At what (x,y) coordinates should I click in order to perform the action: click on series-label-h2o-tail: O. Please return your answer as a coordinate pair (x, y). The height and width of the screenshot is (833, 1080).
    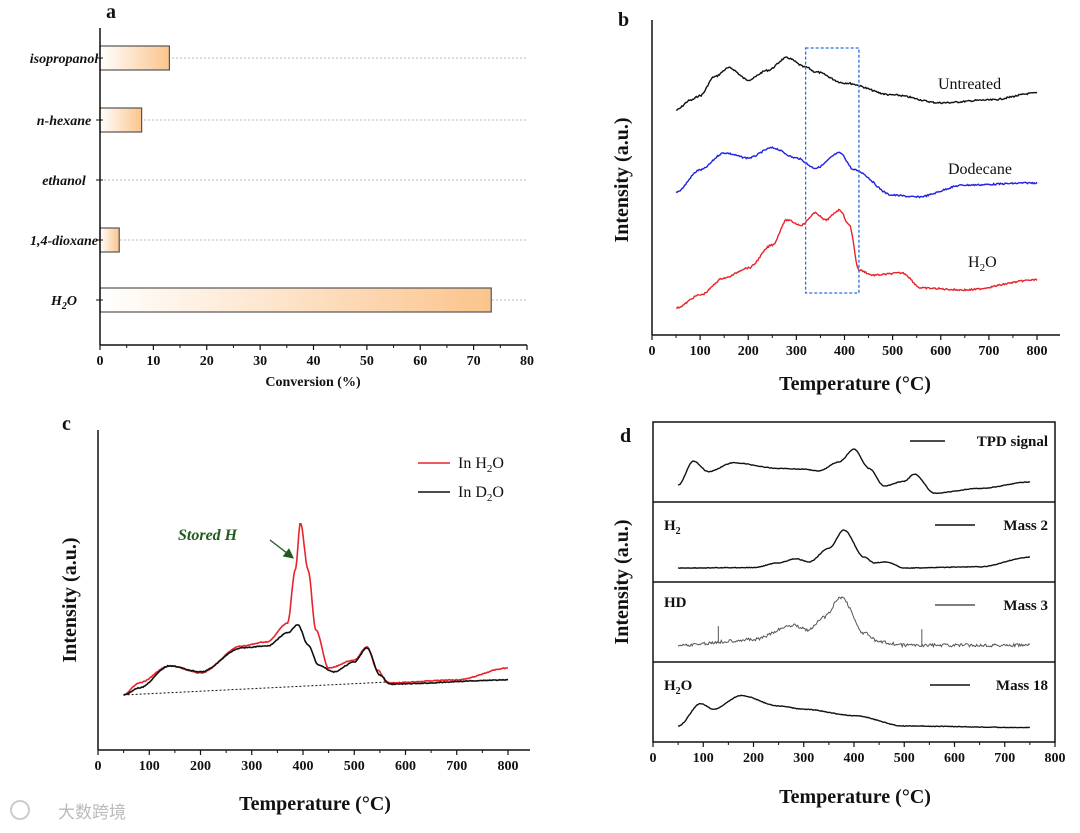
    Looking at the image, I should click on (991, 262).